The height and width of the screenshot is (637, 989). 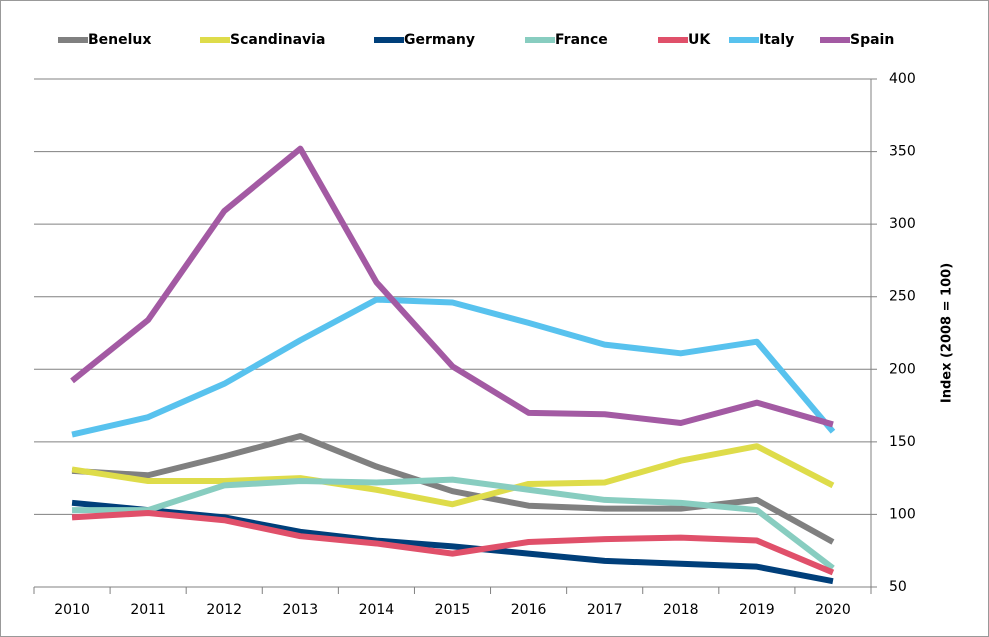 What do you see at coordinates (898, 587) in the screenshot?
I see `y-tick-label: 50` at bounding box center [898, 587].